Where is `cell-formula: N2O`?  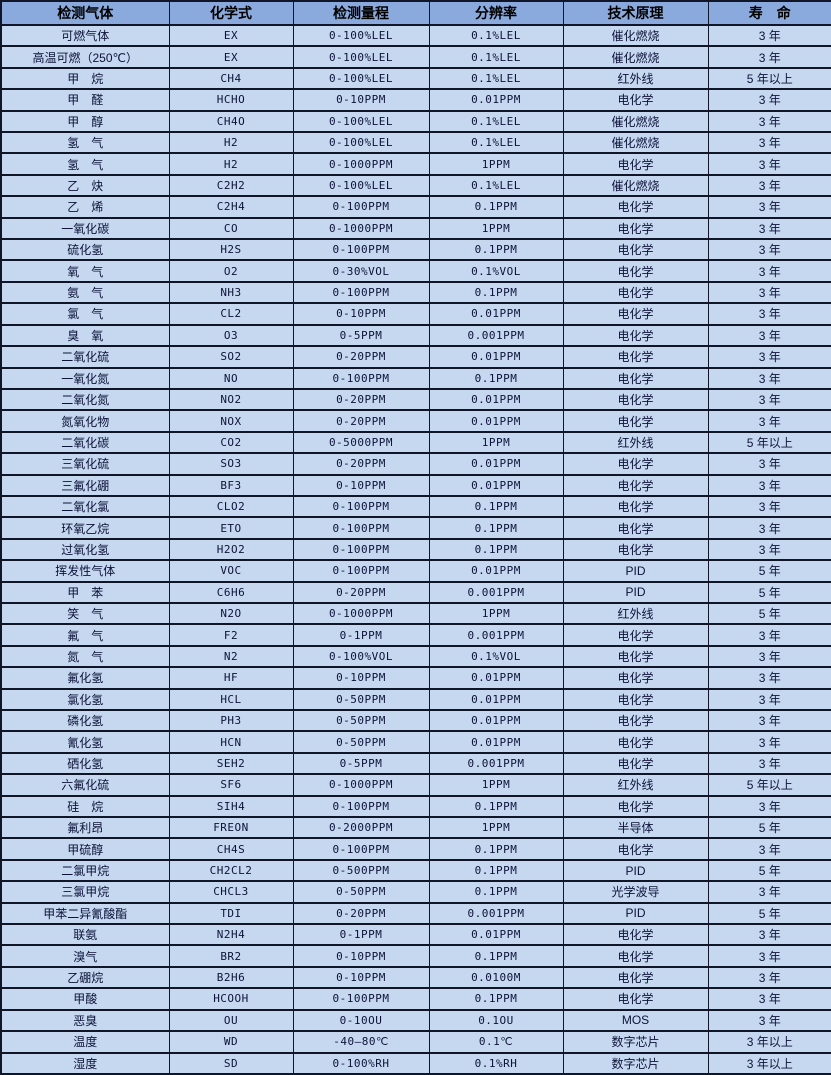 cell-formula: N2O is located at coordinates (231, 613).